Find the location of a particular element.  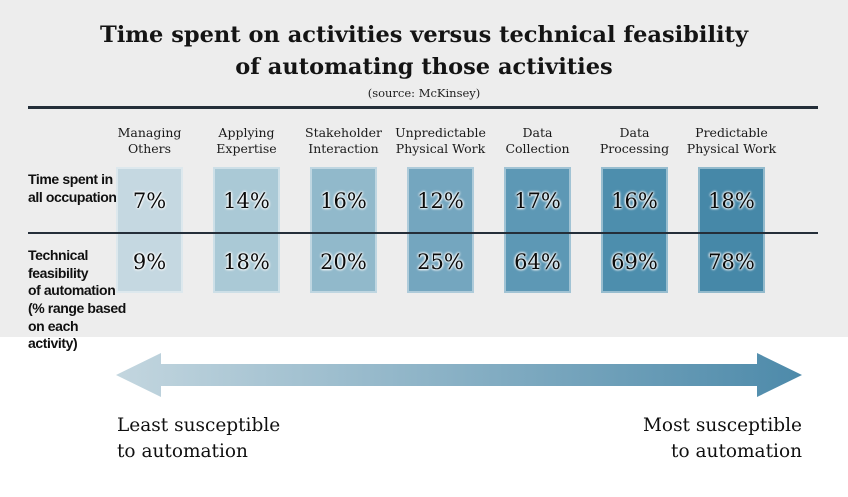

time-spent-cell: 7% is located at coordinates (149, 201).